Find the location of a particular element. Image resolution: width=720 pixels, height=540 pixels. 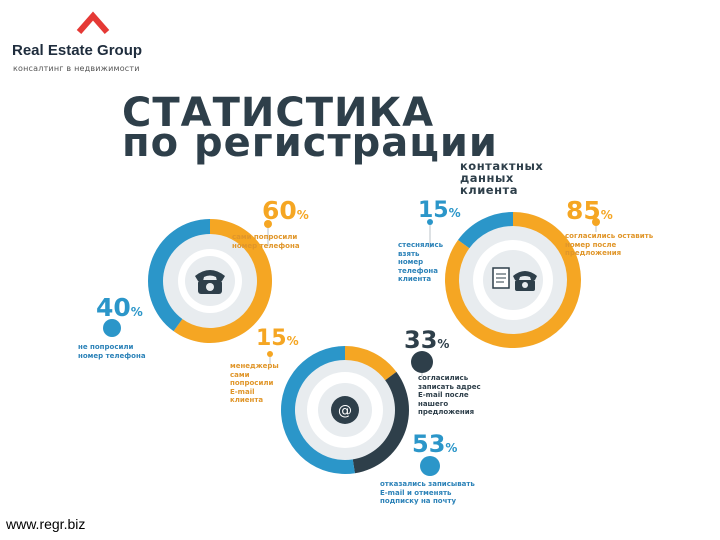

chart3-value-53: 53% is located at coordinates (435, 444).